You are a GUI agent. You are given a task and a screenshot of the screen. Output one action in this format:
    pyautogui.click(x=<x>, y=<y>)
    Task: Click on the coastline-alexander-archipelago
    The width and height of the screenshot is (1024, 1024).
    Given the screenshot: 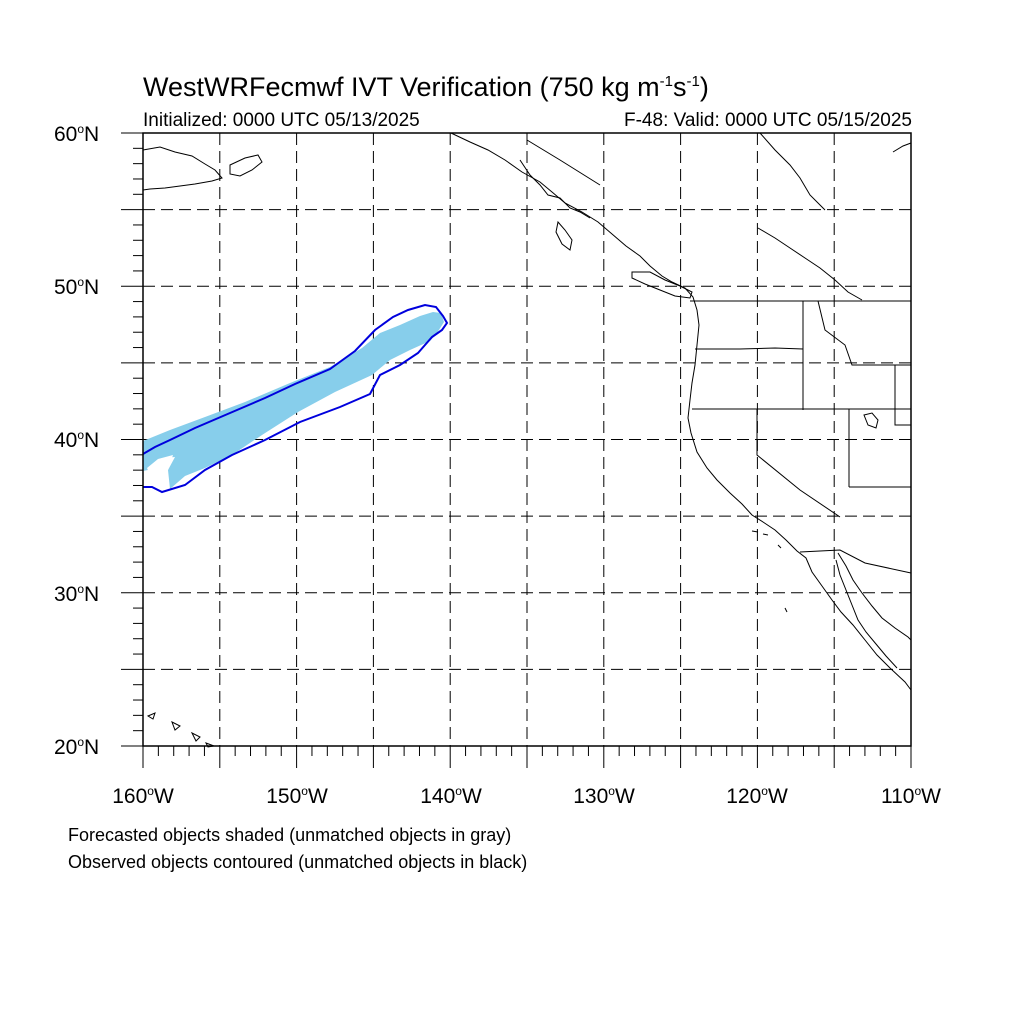 What is the action you would take?
    pyautogui.click(x=555, y=189)
    